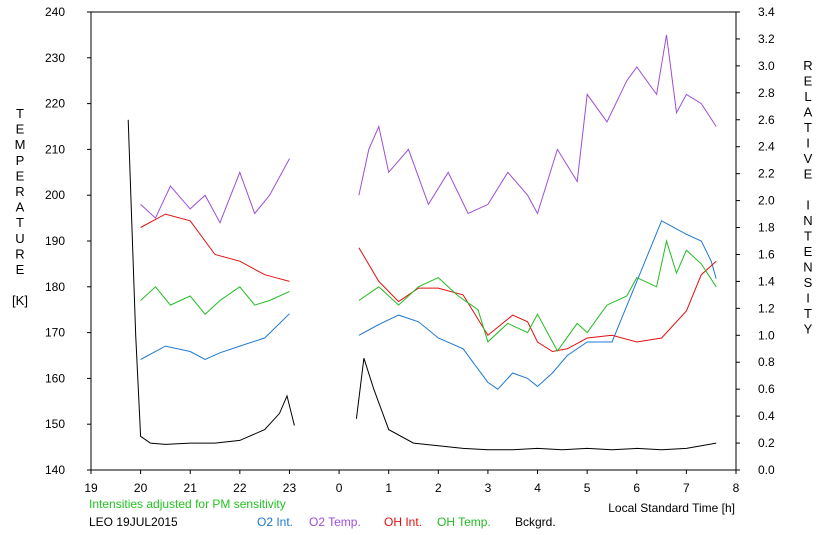  What do you see at coordinates (766, 93) in the screenshot?
I see `y-right-tick-label: 2.8` at bounding box center [766, 93].